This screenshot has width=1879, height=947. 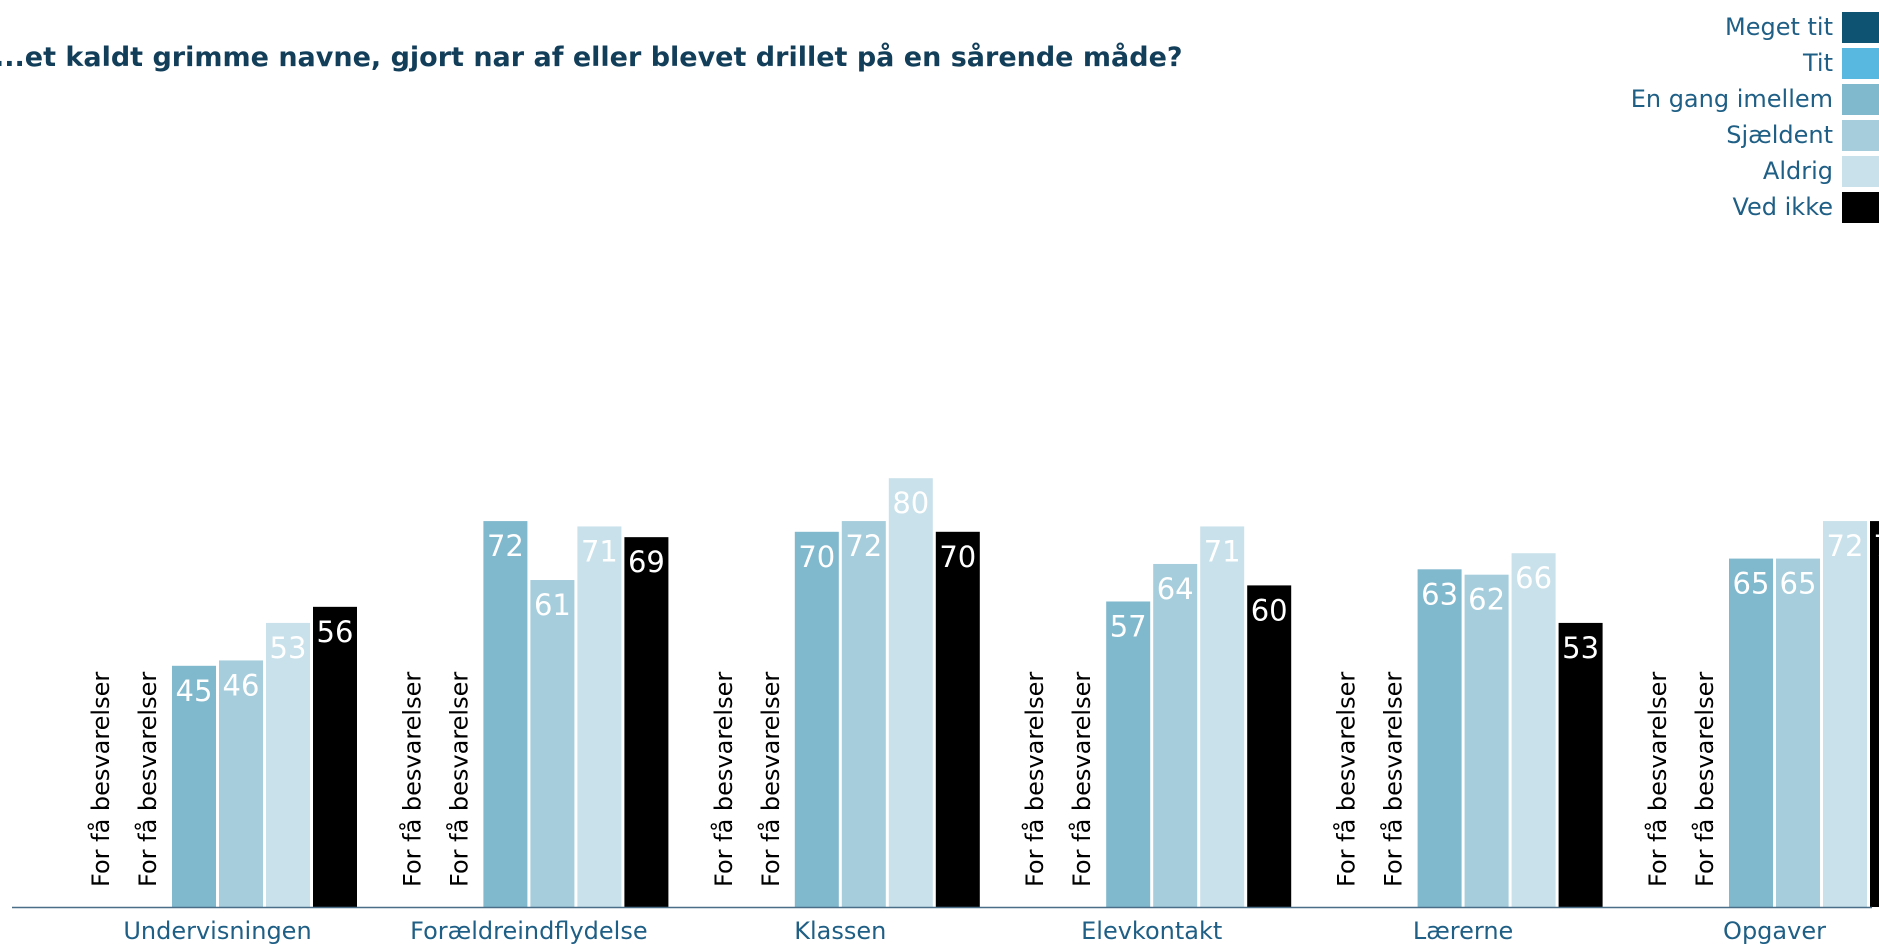 What do you see at coordinates (1818, 63) in the screenshot?
I see `legend-label: Tit` at bounding box center [1818, 63].